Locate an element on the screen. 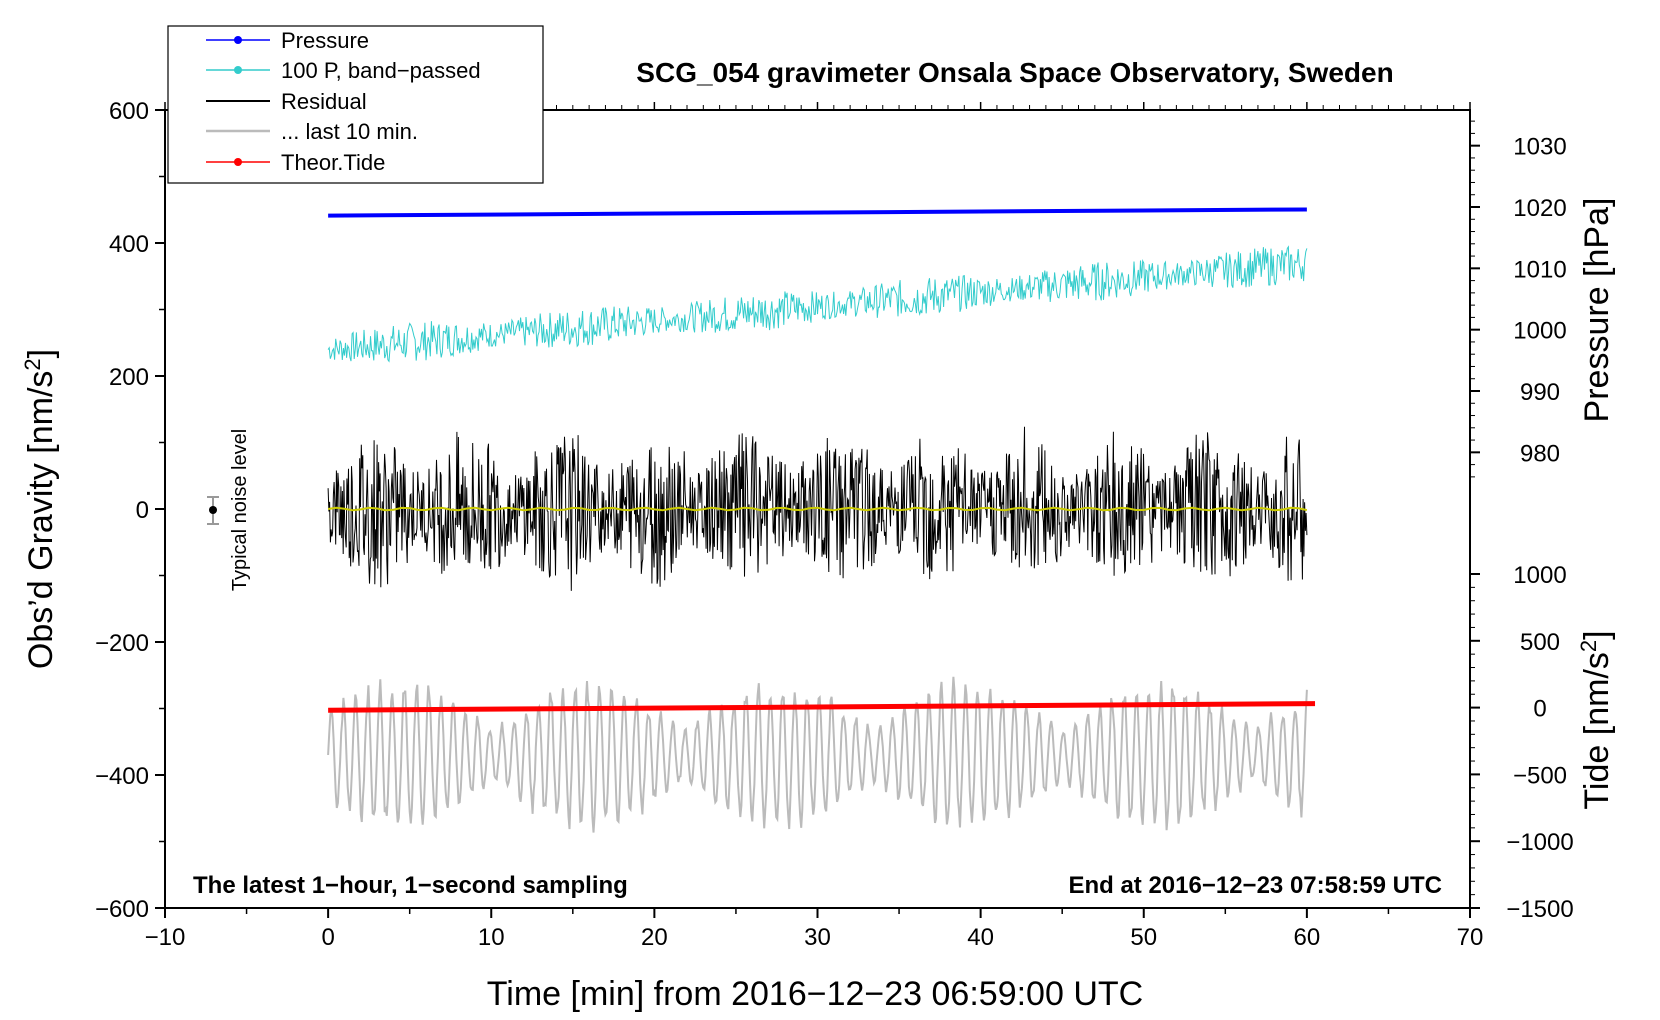 The height and width of the screenshot is (1020, 1660). y-axis-ticks: 600 400 200 0 −200 −400 −600 is located at coordinates (130, 510).